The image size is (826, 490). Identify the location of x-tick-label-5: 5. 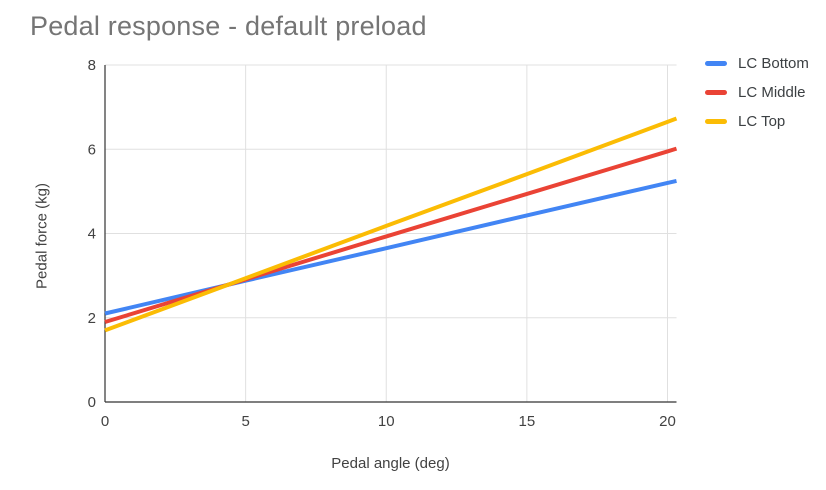
(245, 421).